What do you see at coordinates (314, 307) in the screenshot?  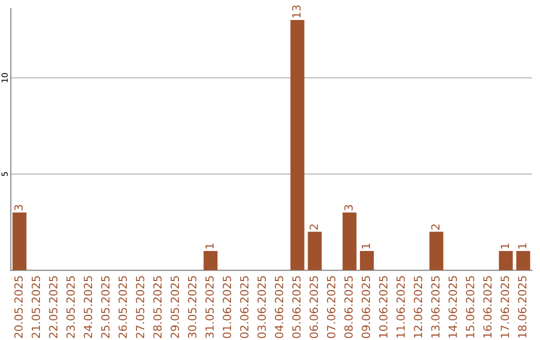 I see `x-tick-label: 06.06.2025` at bounding box center [314, 307].